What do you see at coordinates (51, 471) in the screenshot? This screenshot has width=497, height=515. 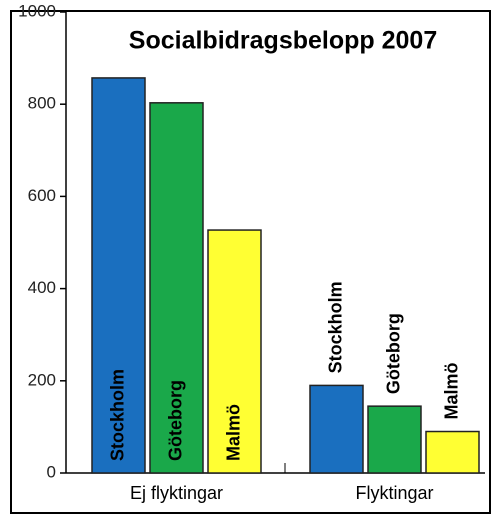 I see `y-tick-label: 0` at bounding box center [51, 471].